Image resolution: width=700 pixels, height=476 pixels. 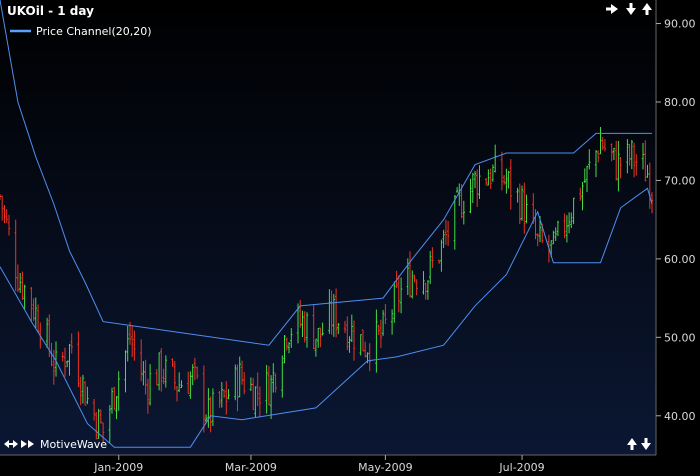 What do you see at coordinates (521, 467) in the screenshot?
I see `x-tick-label: Jul-2009` at bounding box center [521, 467].